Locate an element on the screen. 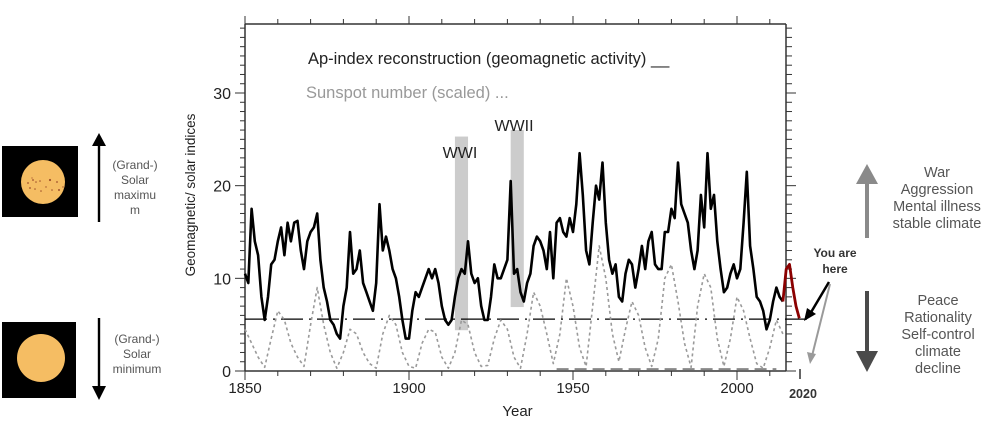  y-tick-label: 20 is located at coordinates (222, 187).